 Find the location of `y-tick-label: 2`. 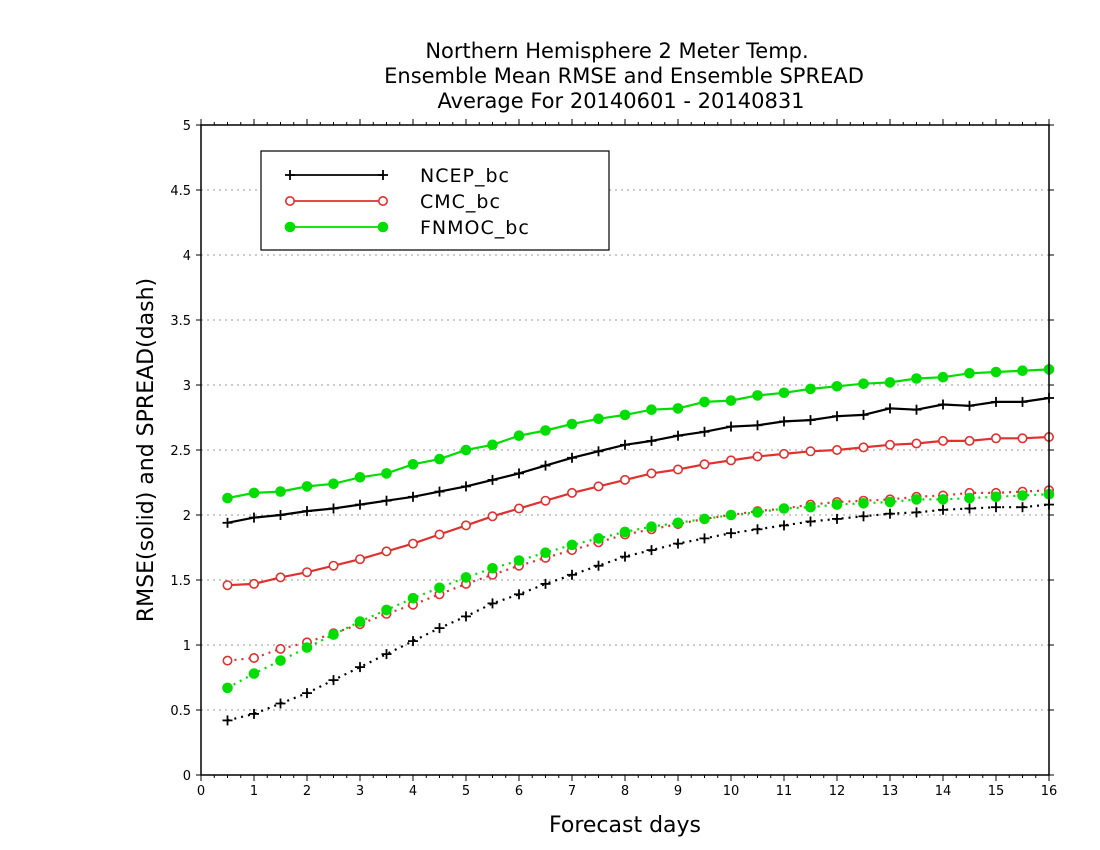

y-tick-label: 2 is located at coordinates (187, 516).